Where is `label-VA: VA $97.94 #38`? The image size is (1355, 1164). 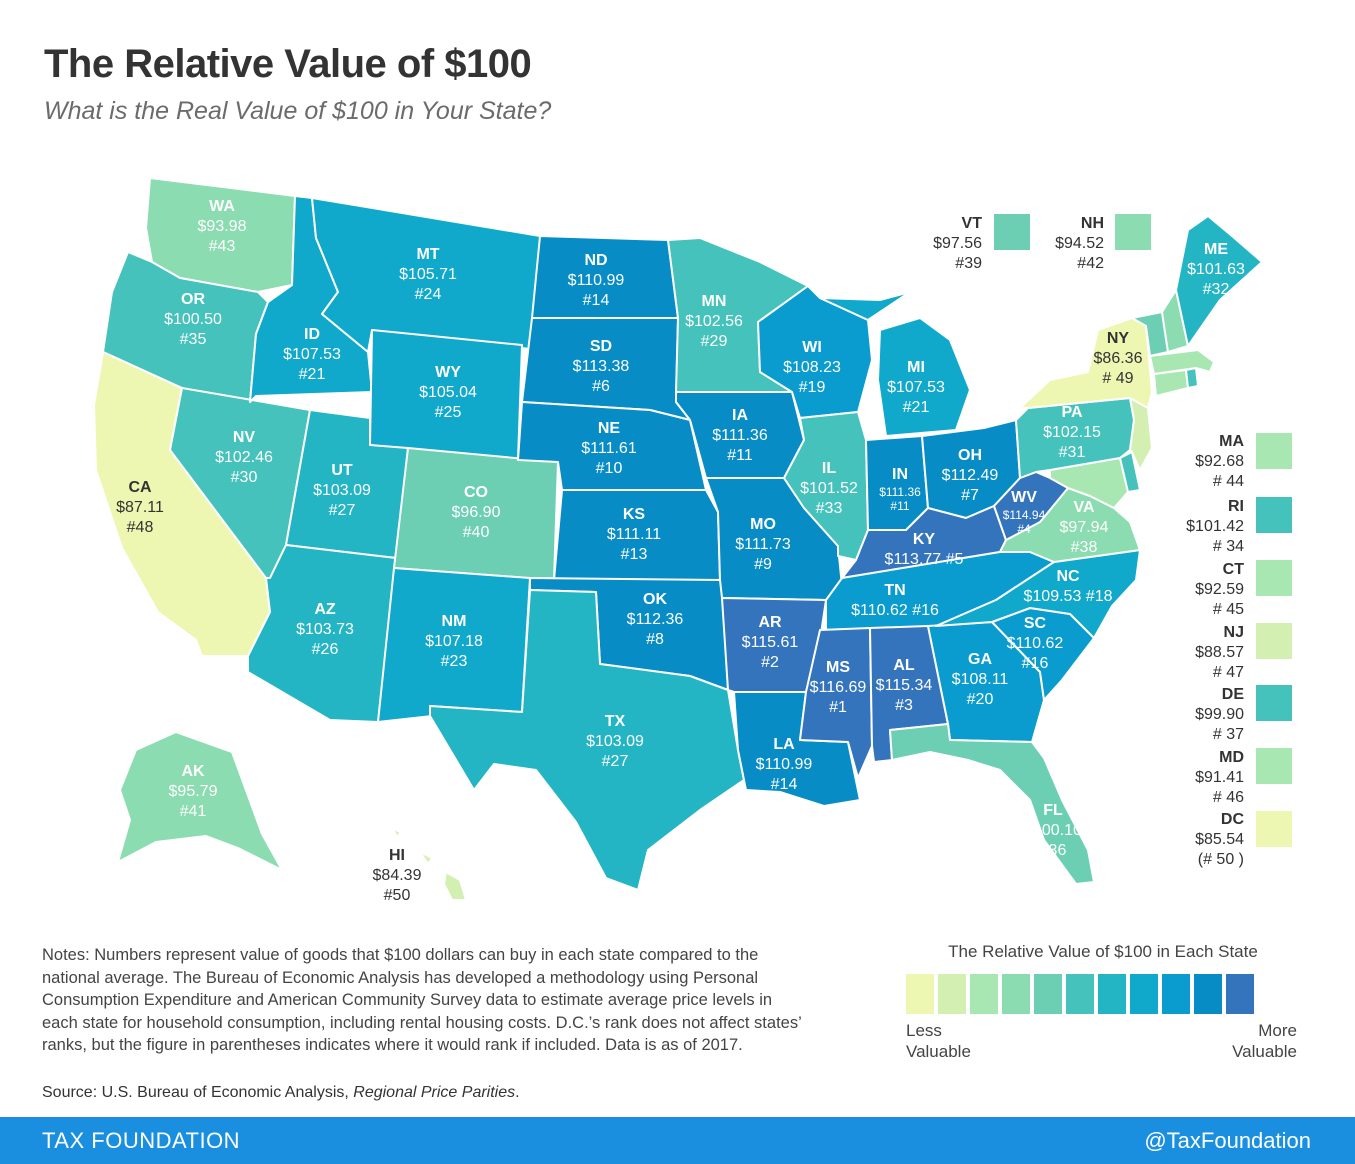
label-VA: VA $97.94 #38 is located at coordinates (1084, 527).